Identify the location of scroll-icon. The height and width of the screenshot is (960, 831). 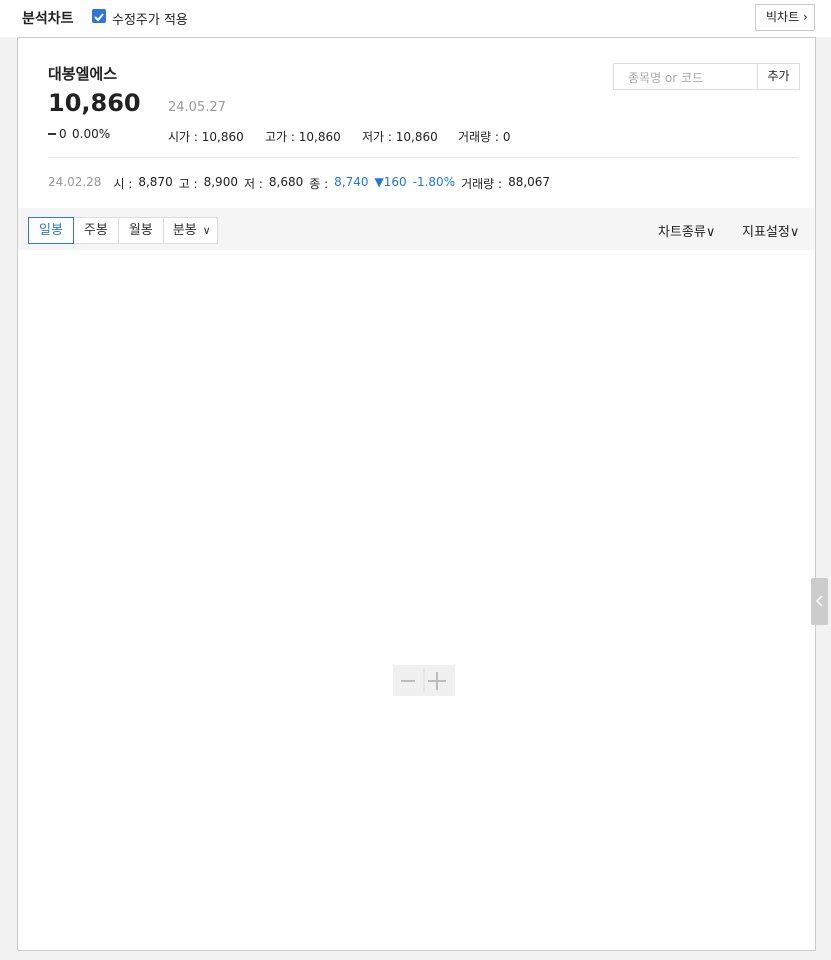
(819, 601).